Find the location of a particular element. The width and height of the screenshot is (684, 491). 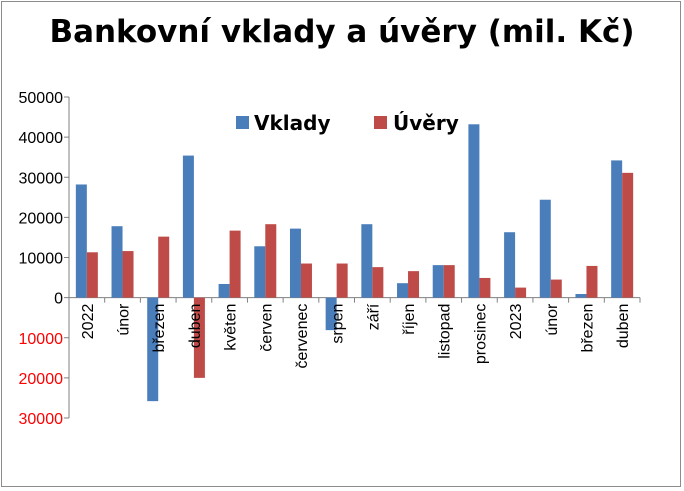

chart-title: Bankovní vklady a úvěry (mil. Kč) is located at coordinates (342, 32).